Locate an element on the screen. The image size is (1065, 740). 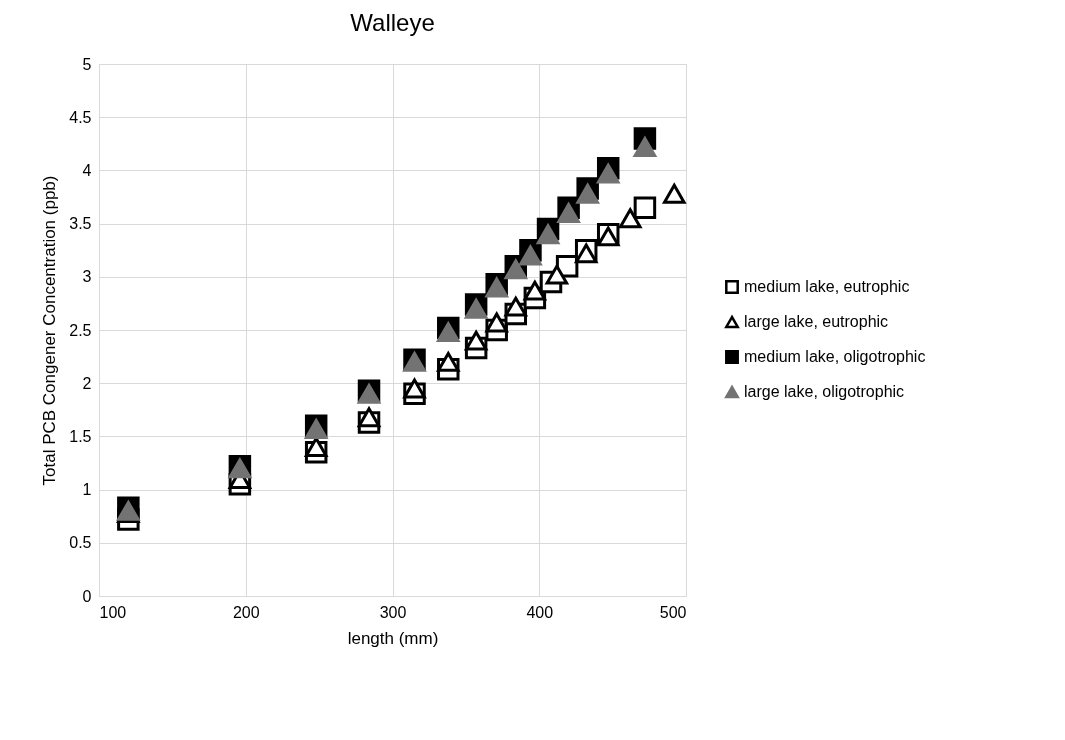
x-tick-label: 100 is located at coordinates (113, 612).